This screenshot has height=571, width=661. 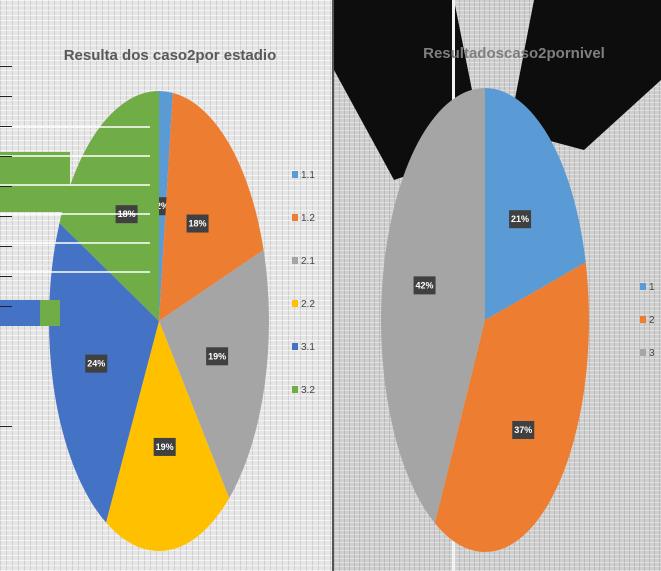 I want to click on pie-slice-2.2, so click(x=168, y=436).